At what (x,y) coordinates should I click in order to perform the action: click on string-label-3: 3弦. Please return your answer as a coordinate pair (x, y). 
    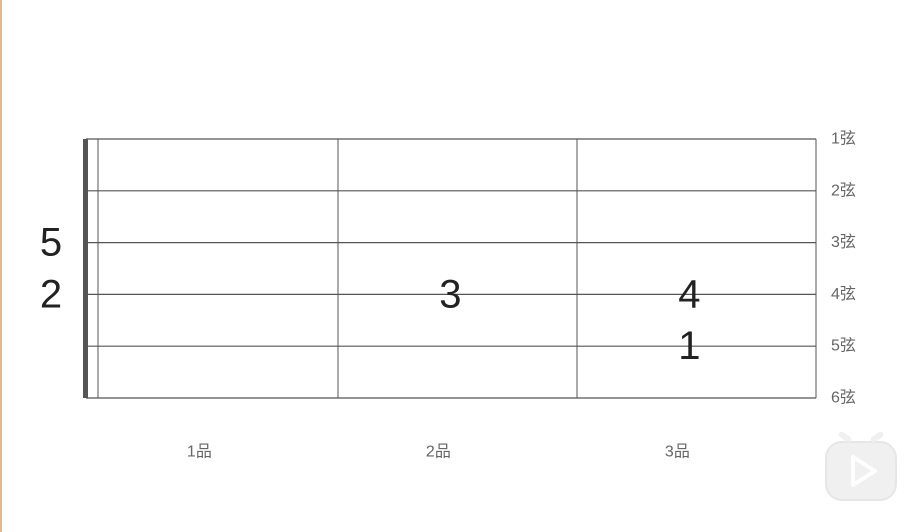
    Looking at the image, I should click on (843, 242).